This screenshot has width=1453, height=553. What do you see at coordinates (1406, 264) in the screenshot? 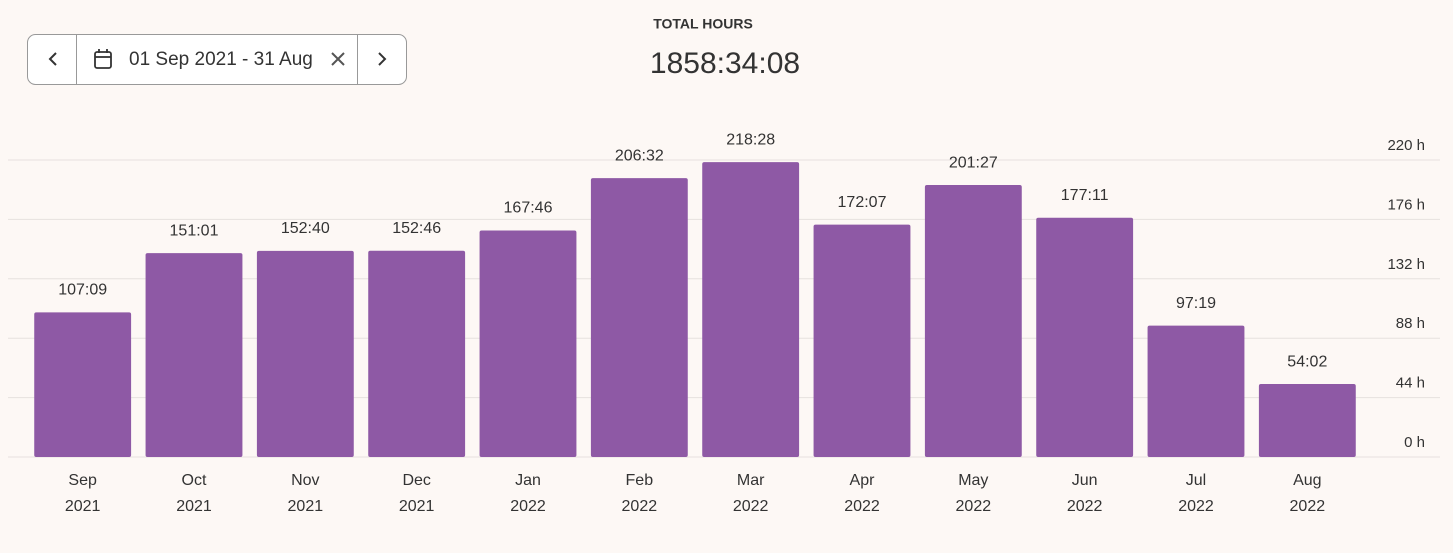
I see `y-tick-label: 132 h` at bounding box center [1406, 264].